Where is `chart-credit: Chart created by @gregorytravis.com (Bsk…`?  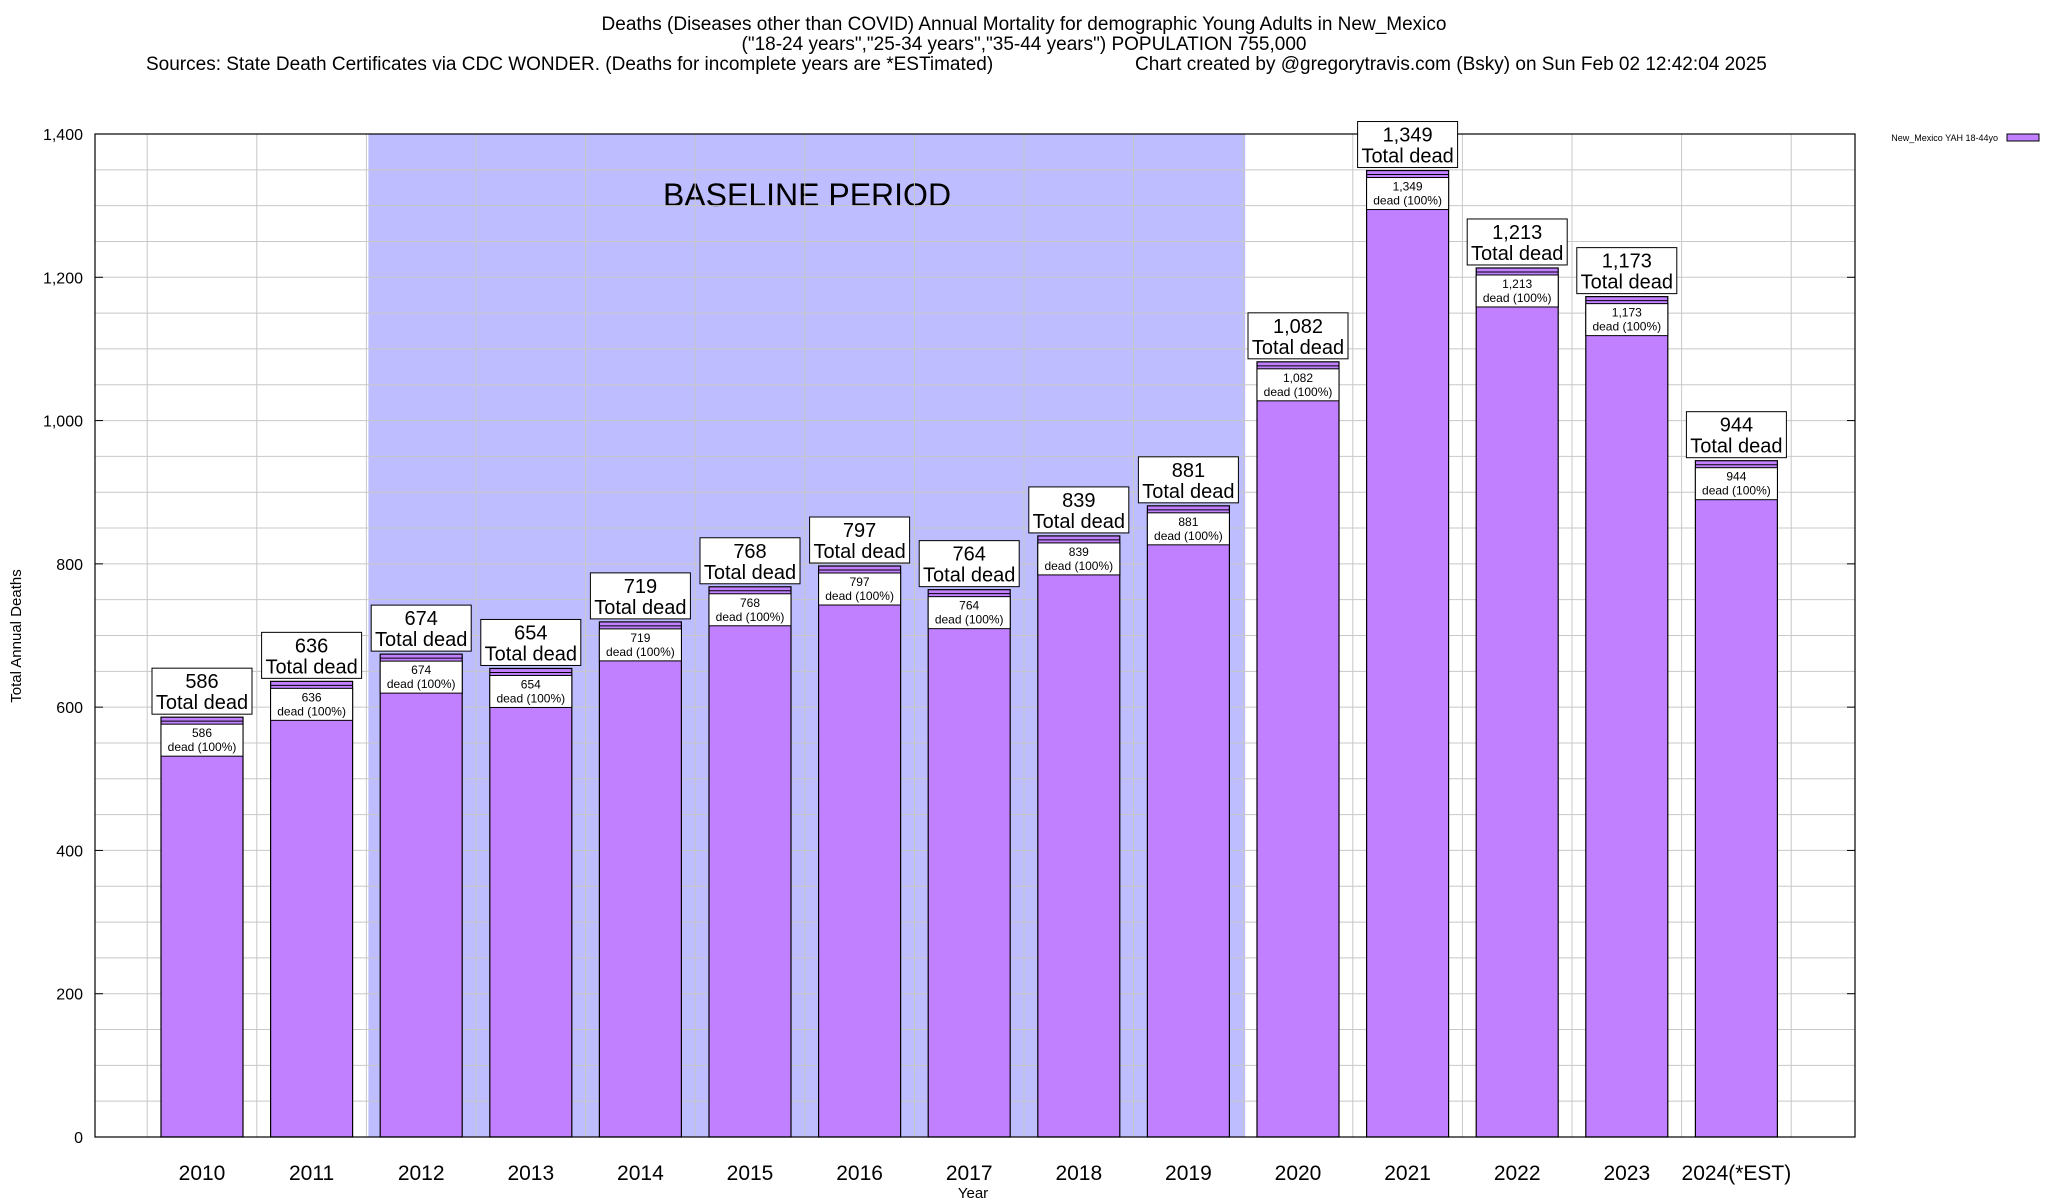 chart-credit: Chart created by @gregorytravis.com (Bsk… is located at coordinates (1451, 64).